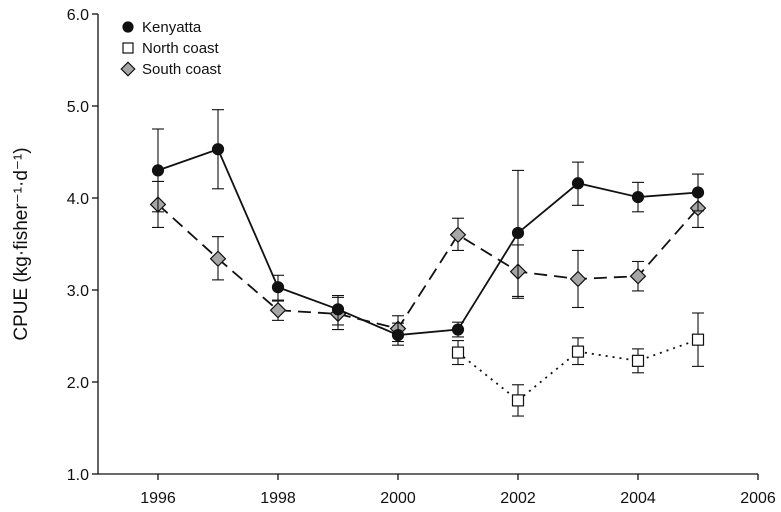 The height and width of the screenshot is (512, 781). What do you see at coordinates (398, 498) in the screenshot?
I see `x-tick-label: 2000` at bounding box center [398, 498].